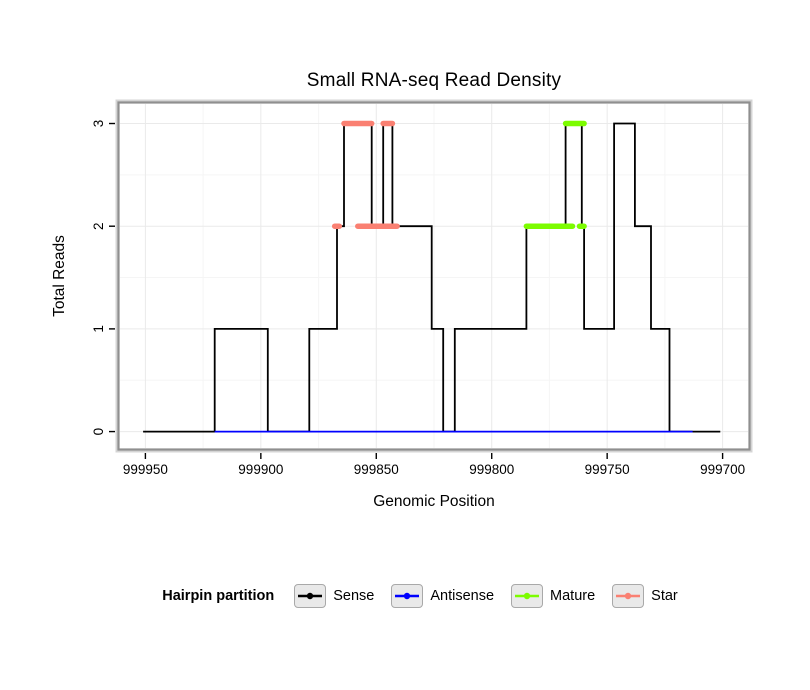 The width and height of the screenshot is (810, 690). What do you see at coordinates (434, 501) in the screenshot?
I see `x-axis-title: Genomic Position` at bounding box center [434, 501].